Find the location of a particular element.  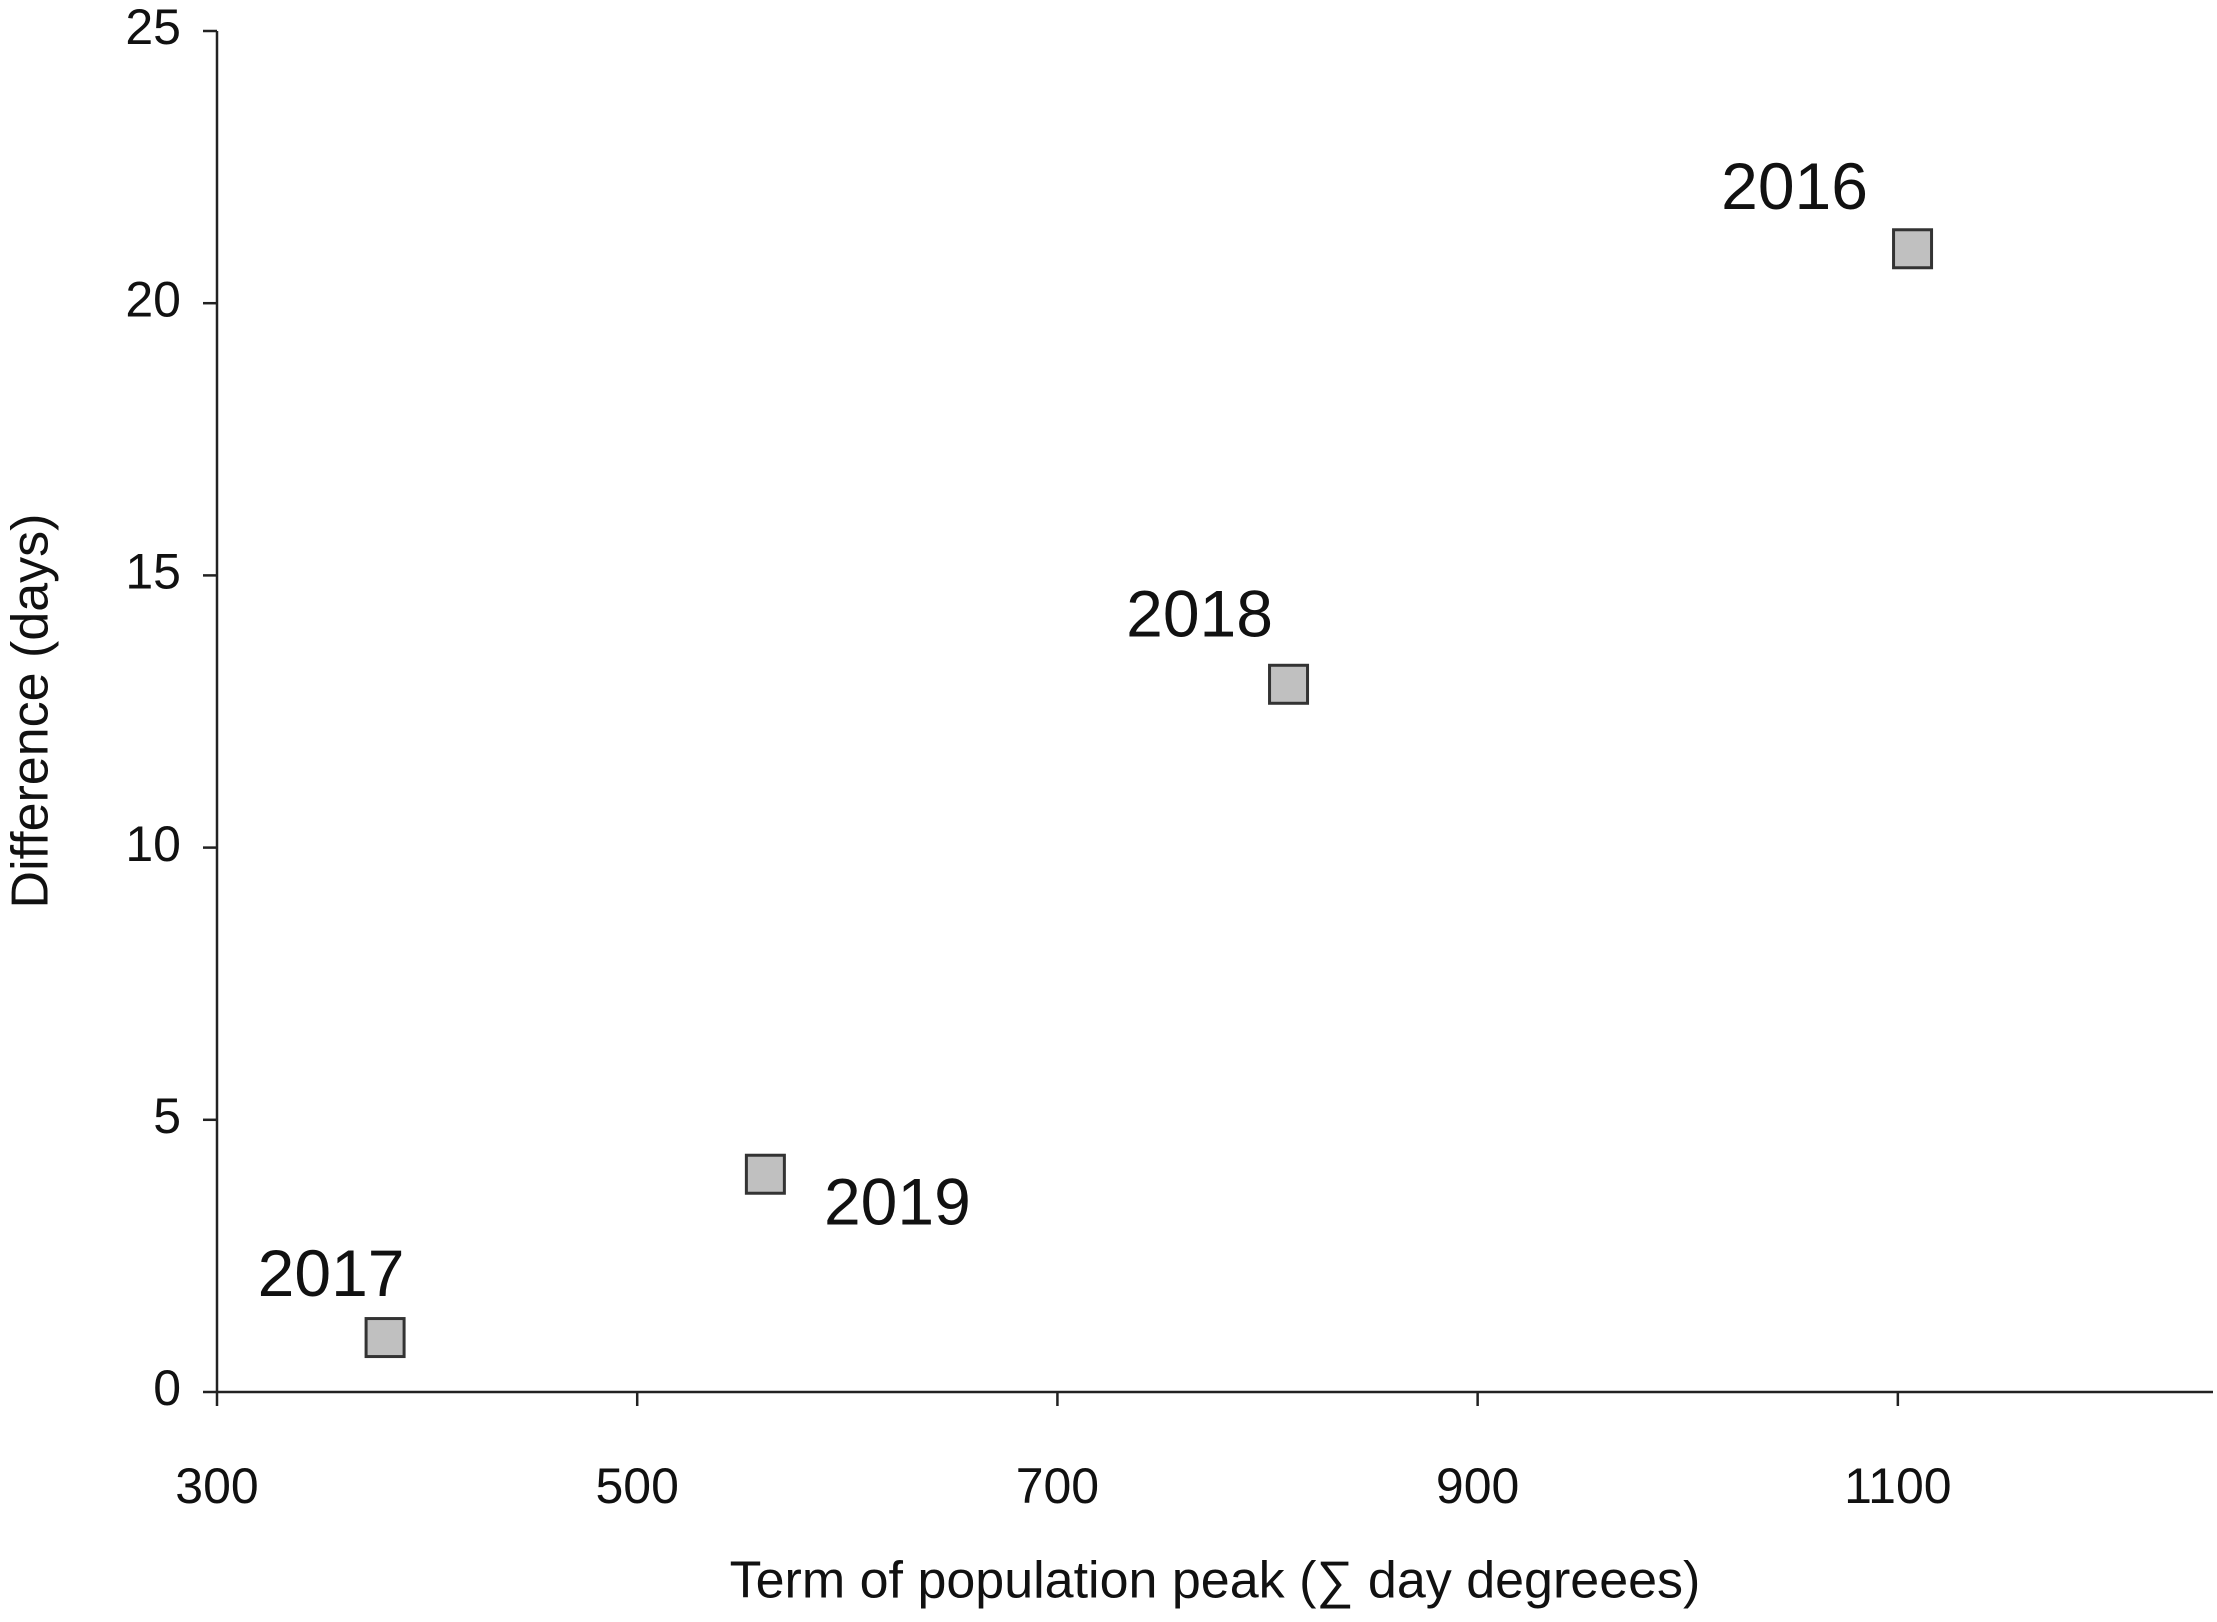

point-label: 2016 is located at coordinates (1794, 186).